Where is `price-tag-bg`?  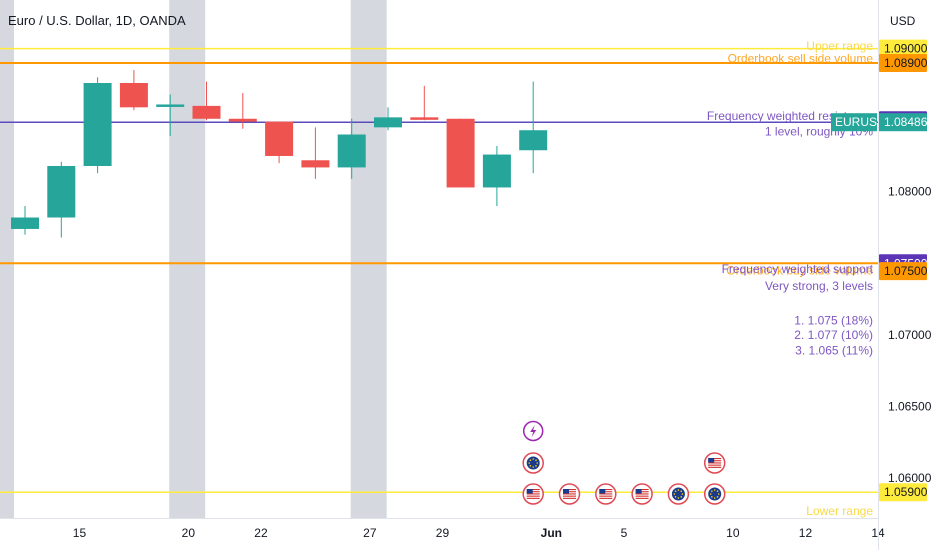 price-tag-bg is located at coordinates (903, 122).